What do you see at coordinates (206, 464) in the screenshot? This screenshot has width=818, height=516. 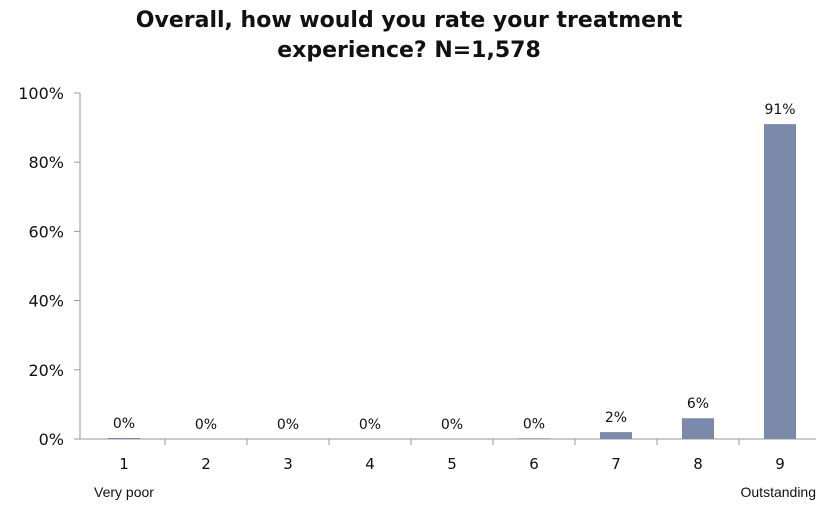 I see `x-tick-label: 2` at bounding box center [206, 464].